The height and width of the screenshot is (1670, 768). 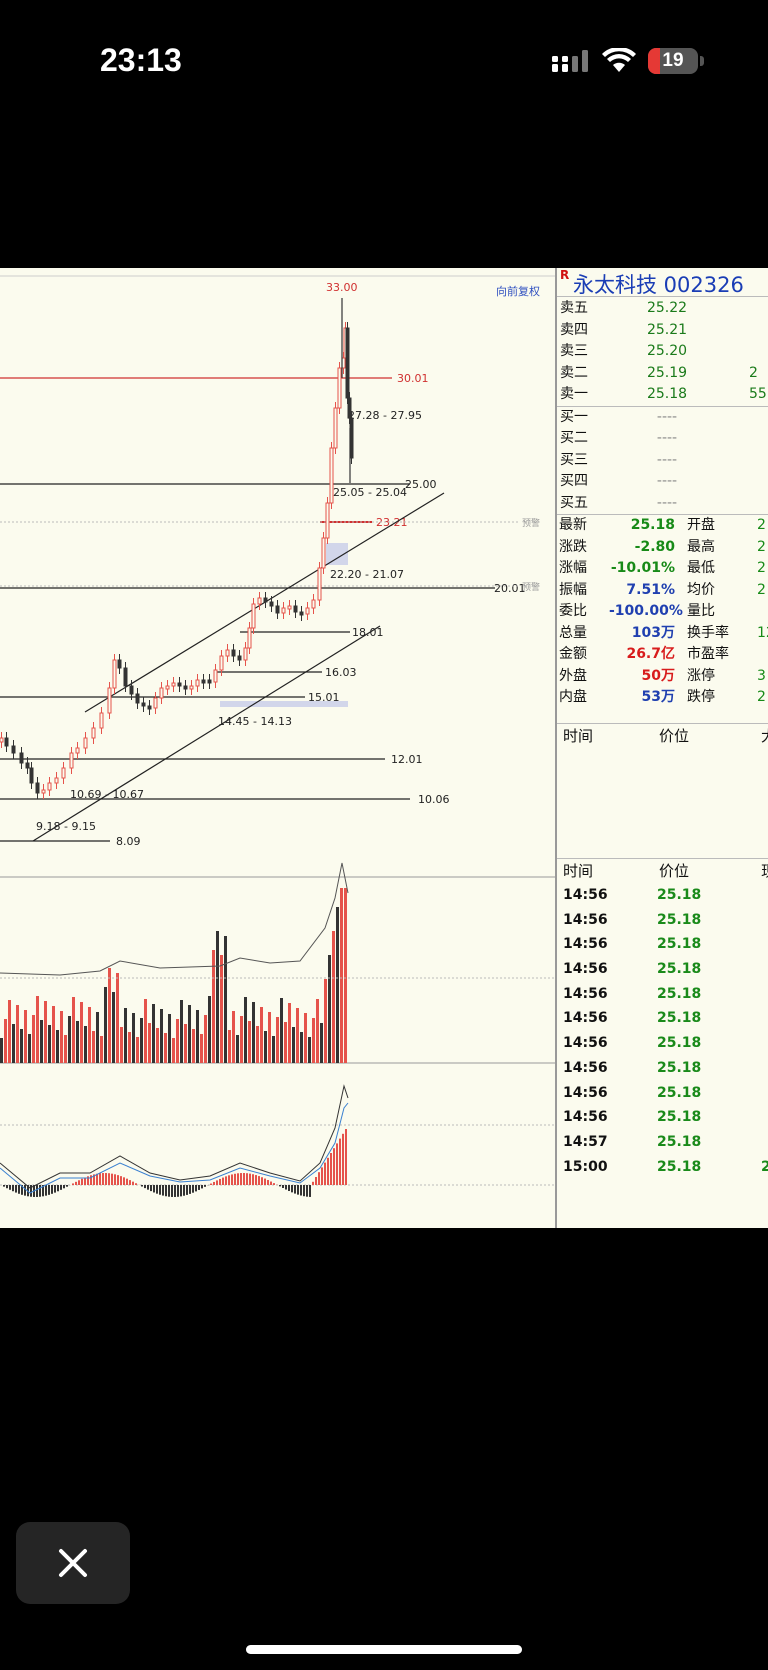 What do you see at coordinates (761, 568) in the screenshot?
I see `quote-value-2: 2` at bounding box center [761, 568].